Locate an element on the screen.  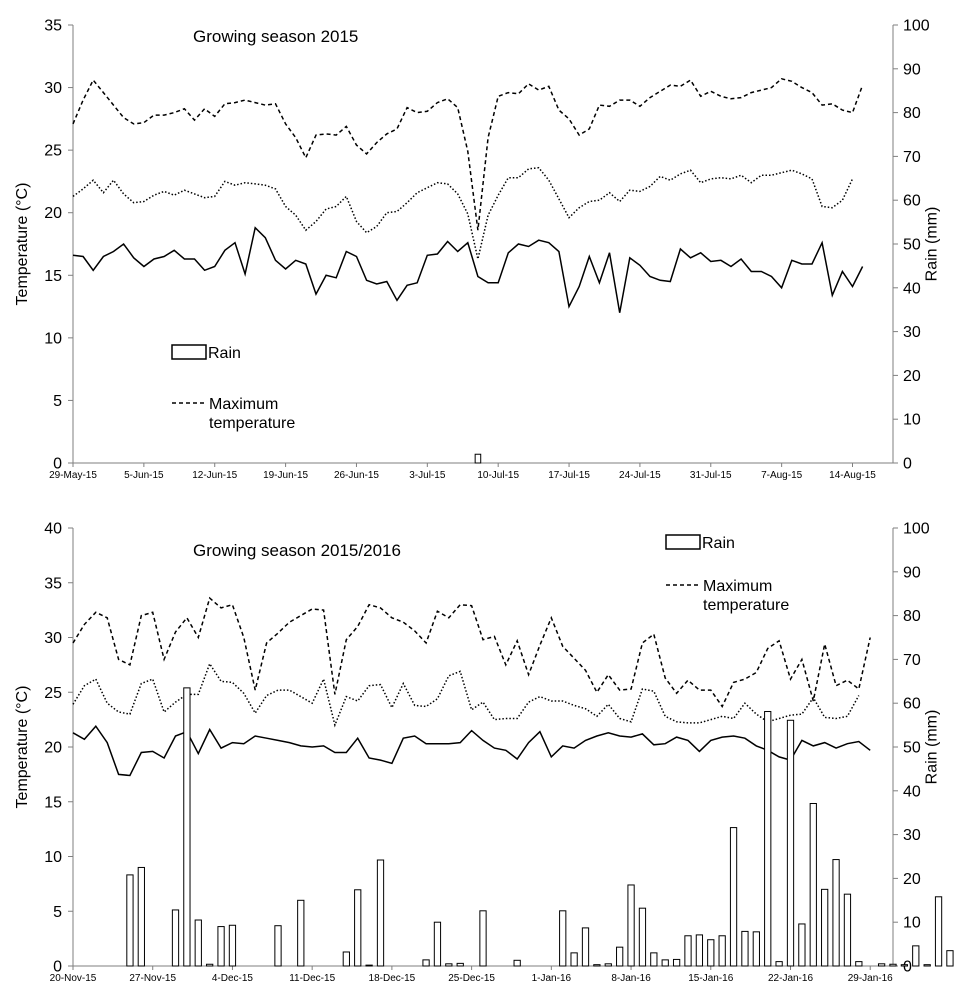
x-tick-label: 24-Jul-15 is located at coordinates (640, 475).